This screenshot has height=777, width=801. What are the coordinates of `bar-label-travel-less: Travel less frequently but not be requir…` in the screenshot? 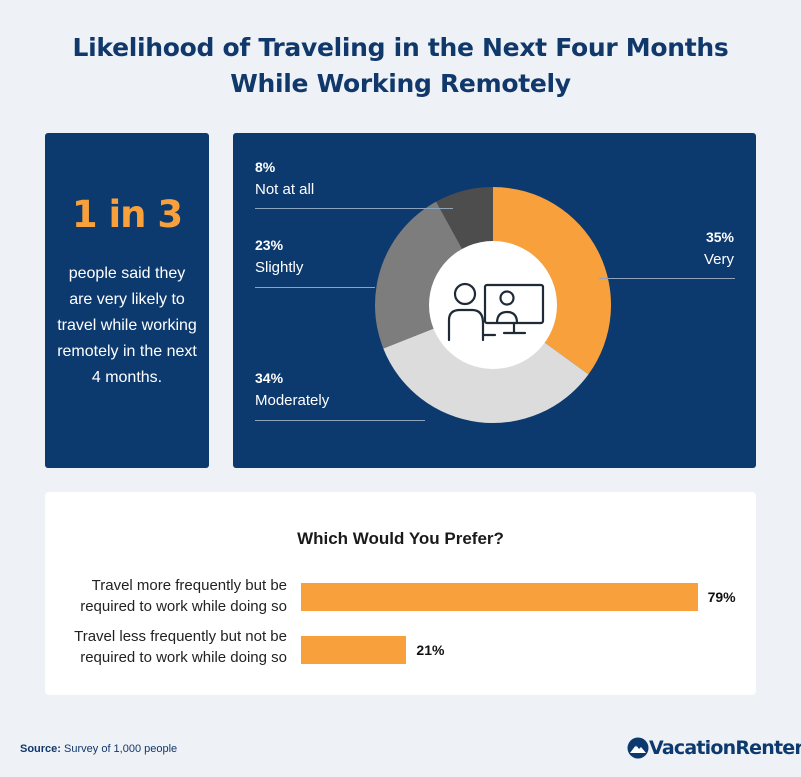 It's located at (171, 647).